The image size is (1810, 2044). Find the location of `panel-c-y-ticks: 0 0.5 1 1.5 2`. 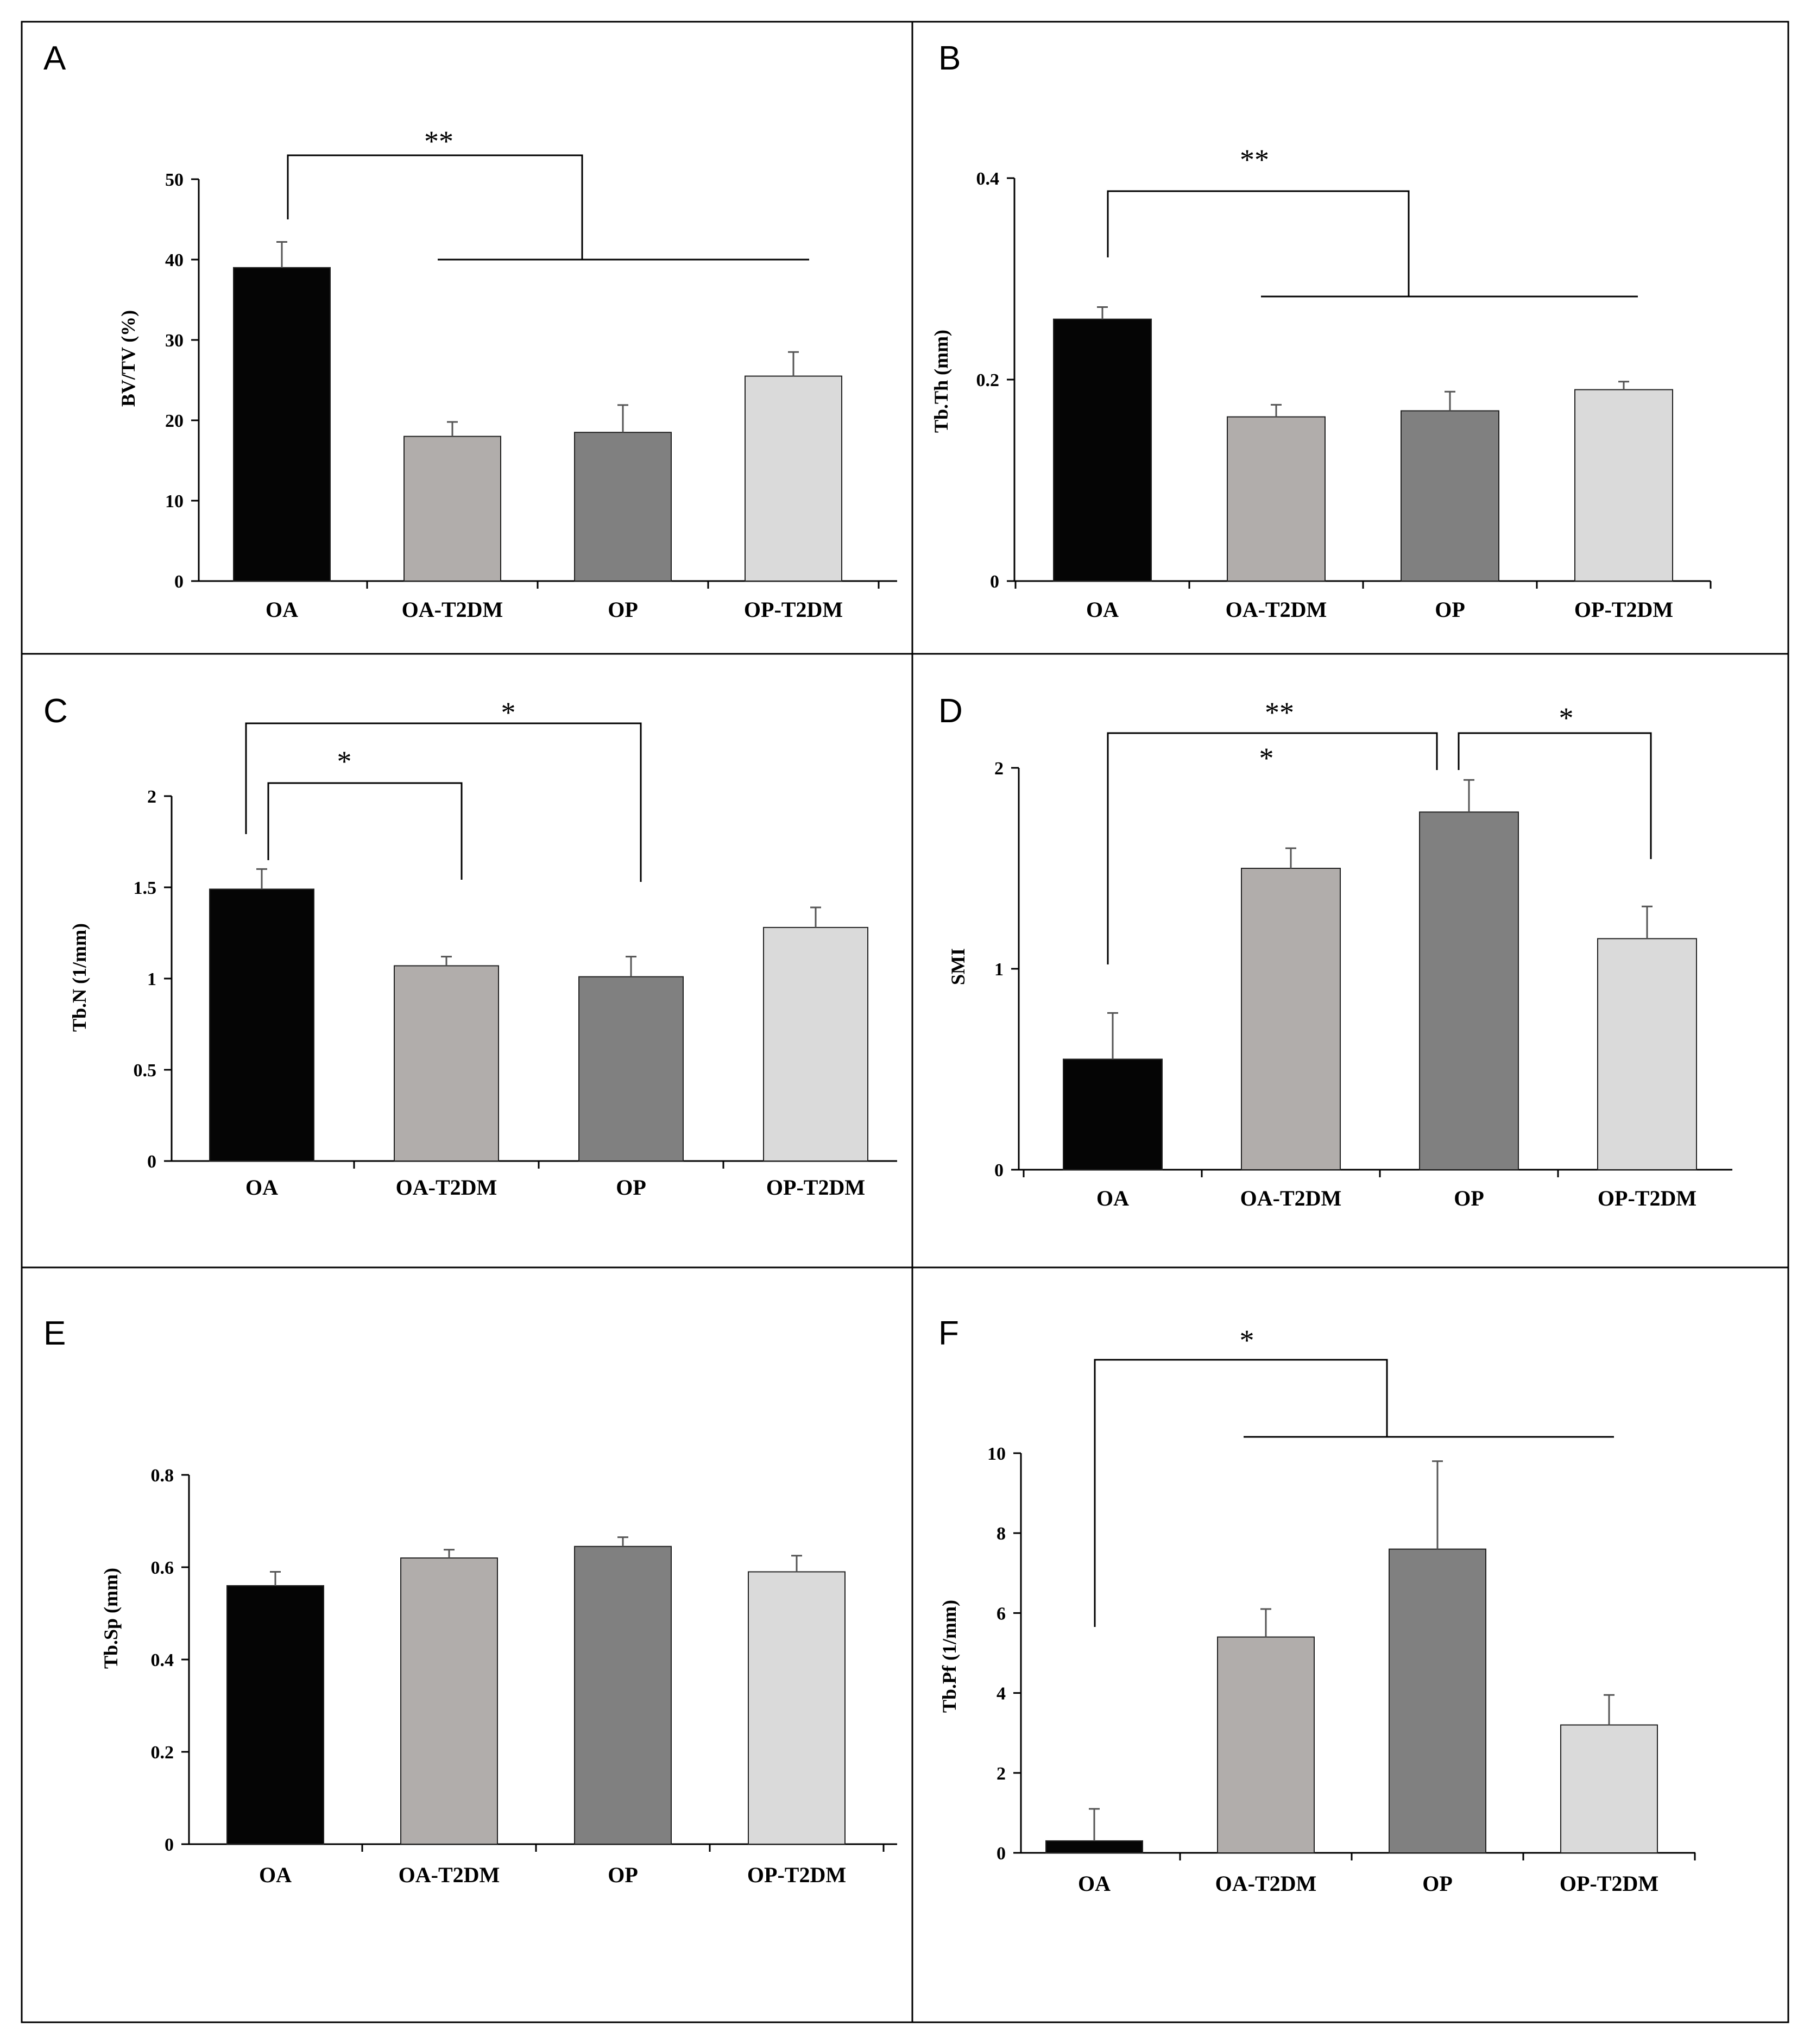

panel-c-y-ticks: 0 0.5 1 1.5 2 is located at coordinates (153, 979).